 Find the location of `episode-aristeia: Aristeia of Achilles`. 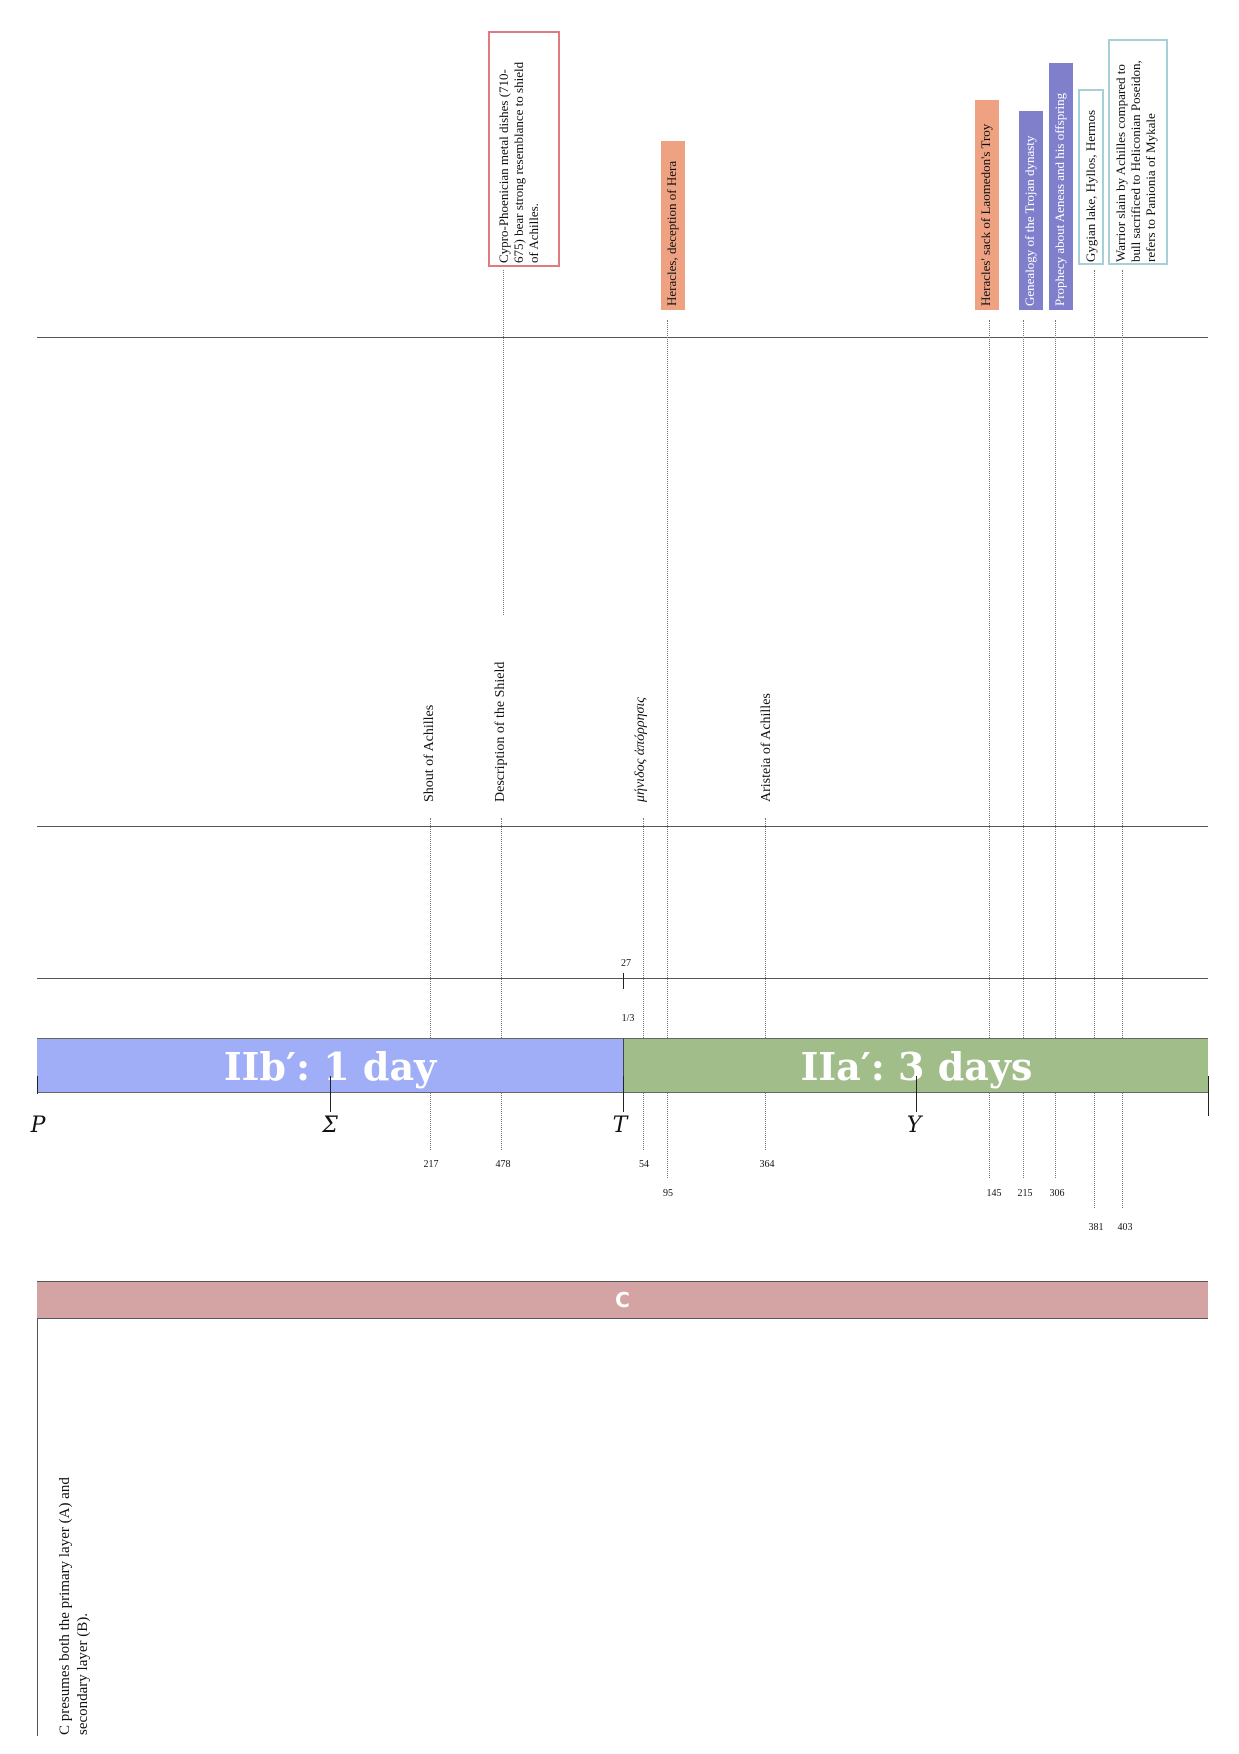

episode-aristeia: Aristeia of Achilles is located at coordinates (766, 747).